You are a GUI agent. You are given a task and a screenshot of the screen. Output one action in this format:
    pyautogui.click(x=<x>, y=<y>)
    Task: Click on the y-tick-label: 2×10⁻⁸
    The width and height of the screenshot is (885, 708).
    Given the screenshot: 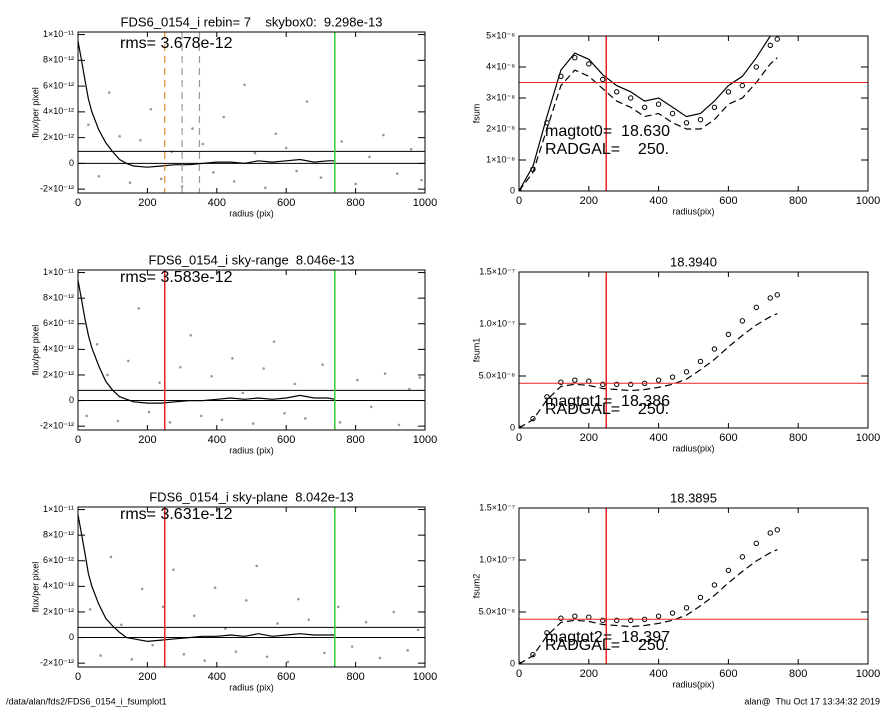 What is the action you would take?
    pyautogui.click(x=500, y=128)
    